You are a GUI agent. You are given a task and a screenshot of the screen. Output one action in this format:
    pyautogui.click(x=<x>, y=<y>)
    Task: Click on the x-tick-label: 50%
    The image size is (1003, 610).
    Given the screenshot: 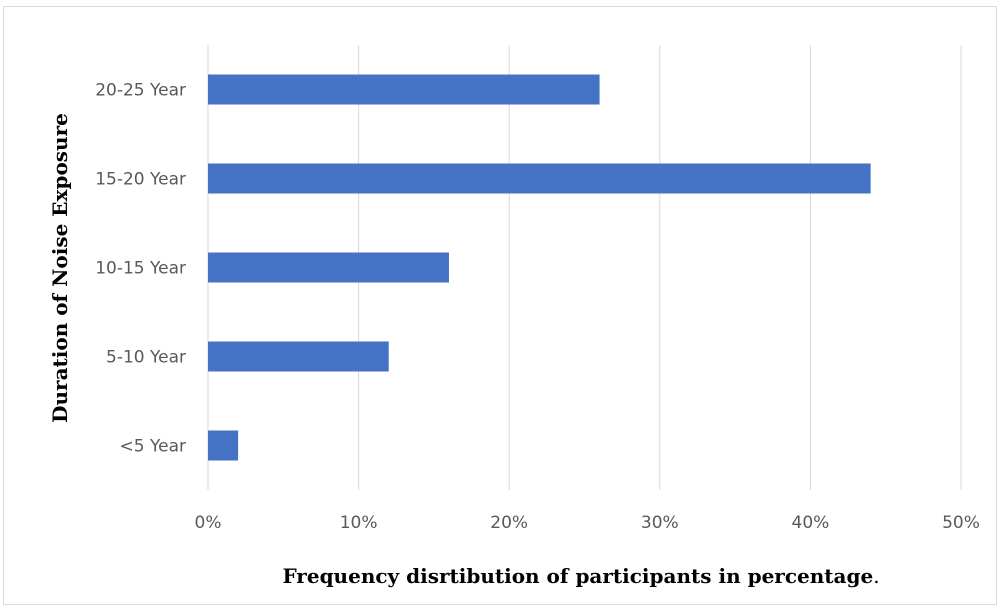 What is the action you would take?
    pyautogui.click(x=961, y=523)
    